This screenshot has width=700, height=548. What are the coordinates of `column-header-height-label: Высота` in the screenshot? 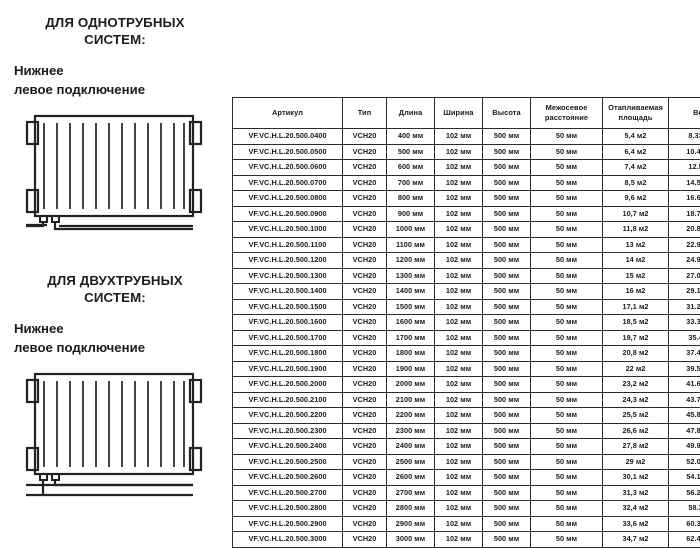 It's located at (506, 112).